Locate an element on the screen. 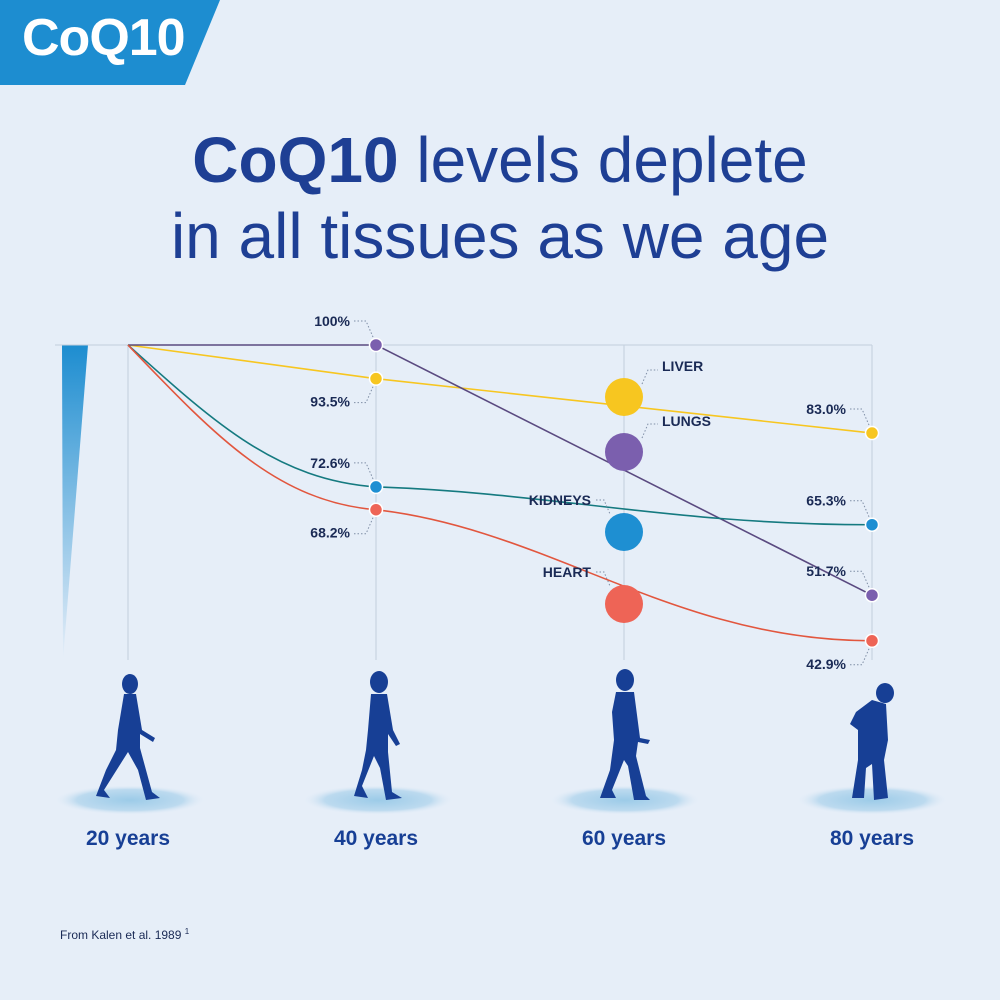 This screenshot has height=1000, width=1000. title-line-1: CoQ10 levels deplete is located at coordinates (500, 160).